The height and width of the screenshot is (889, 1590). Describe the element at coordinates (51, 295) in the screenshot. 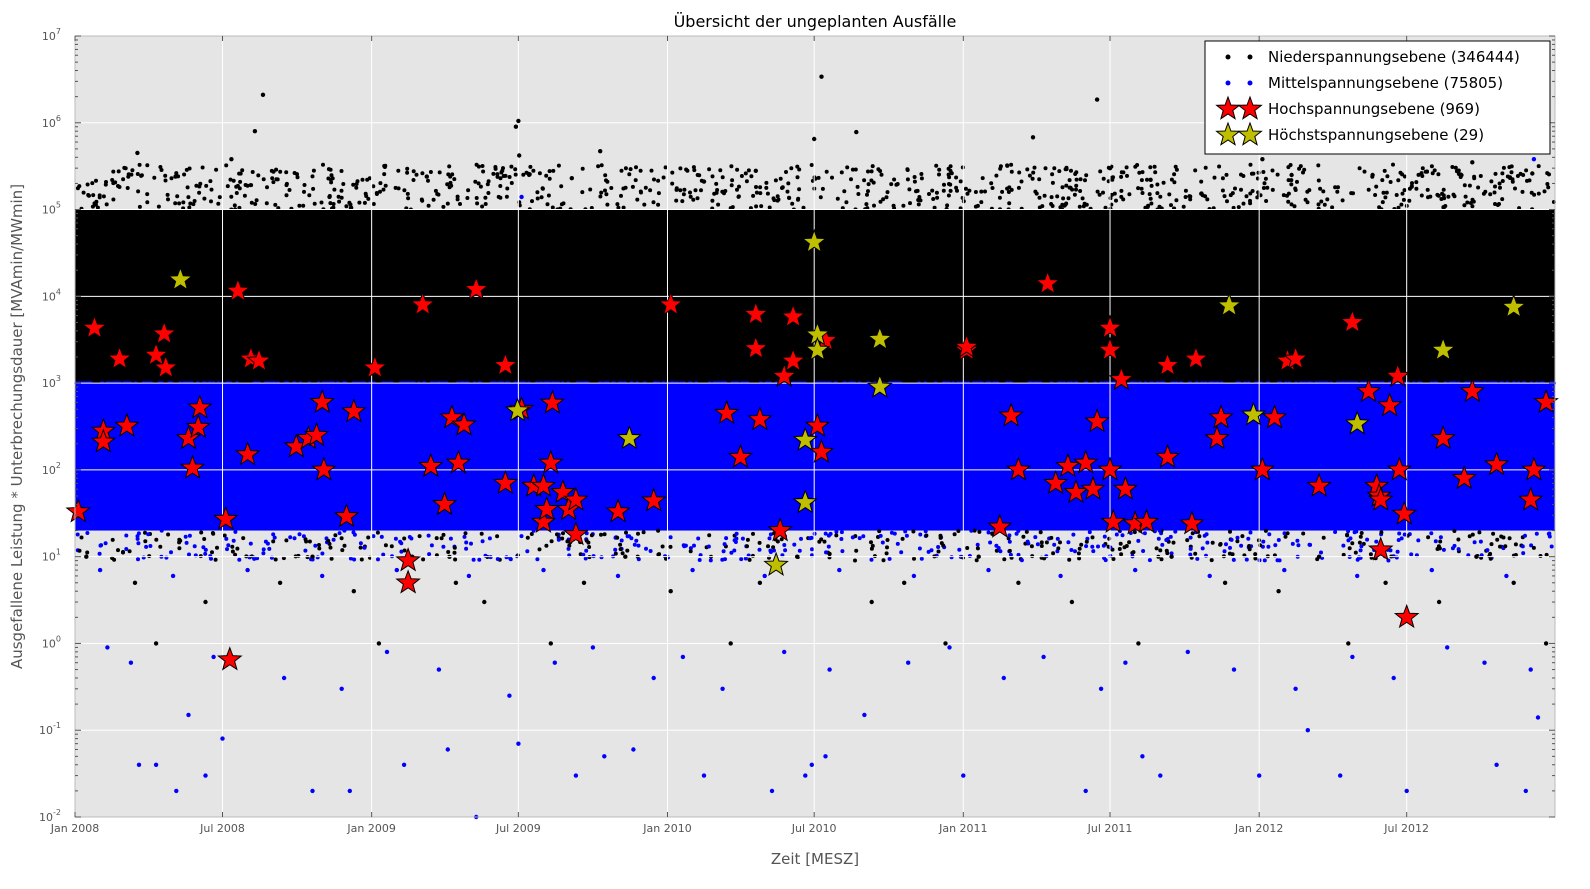

I see `y-tick-label: 104` at that location.